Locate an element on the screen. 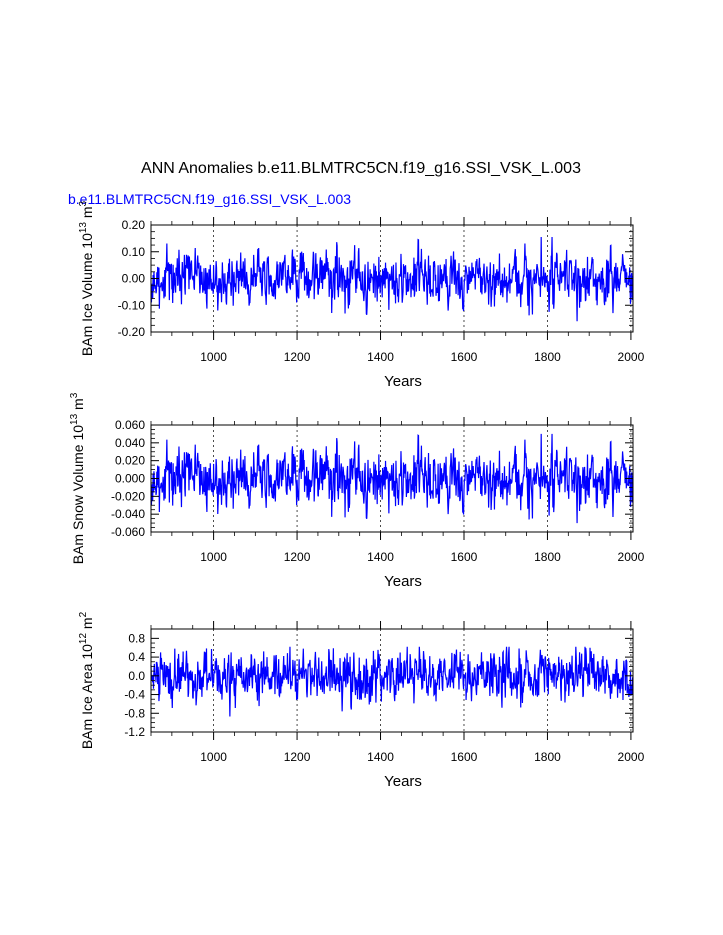 This screenshot has width=723, height=935. y-tick-label: 0.8 is located at coordinates (136, 638).